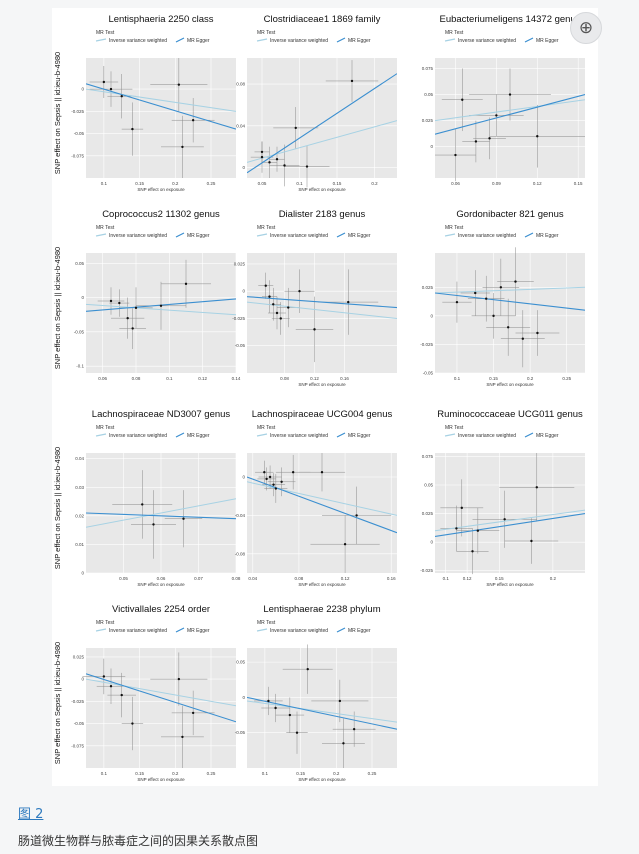 The image size is (639, 854). I want to click on figure-link: 图 2, so click(31, 814).